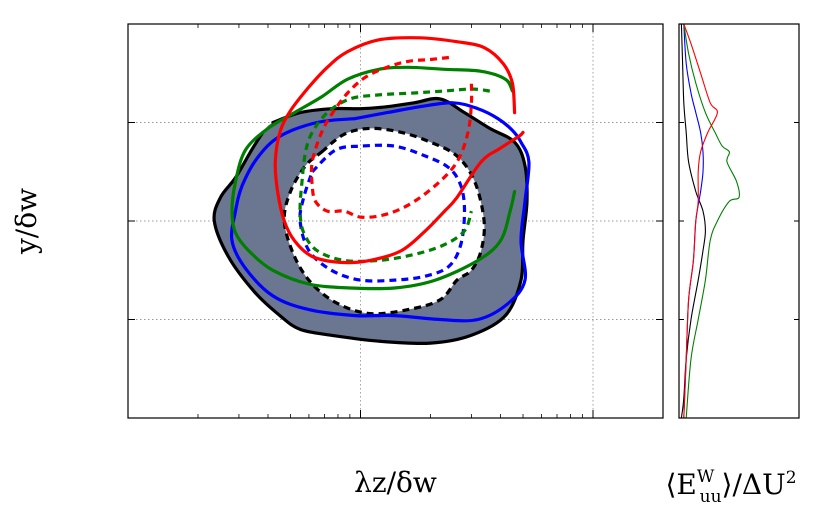  Describe the element at coordinates (693, 221) in the screenshot. I see `profile-black` at that location.